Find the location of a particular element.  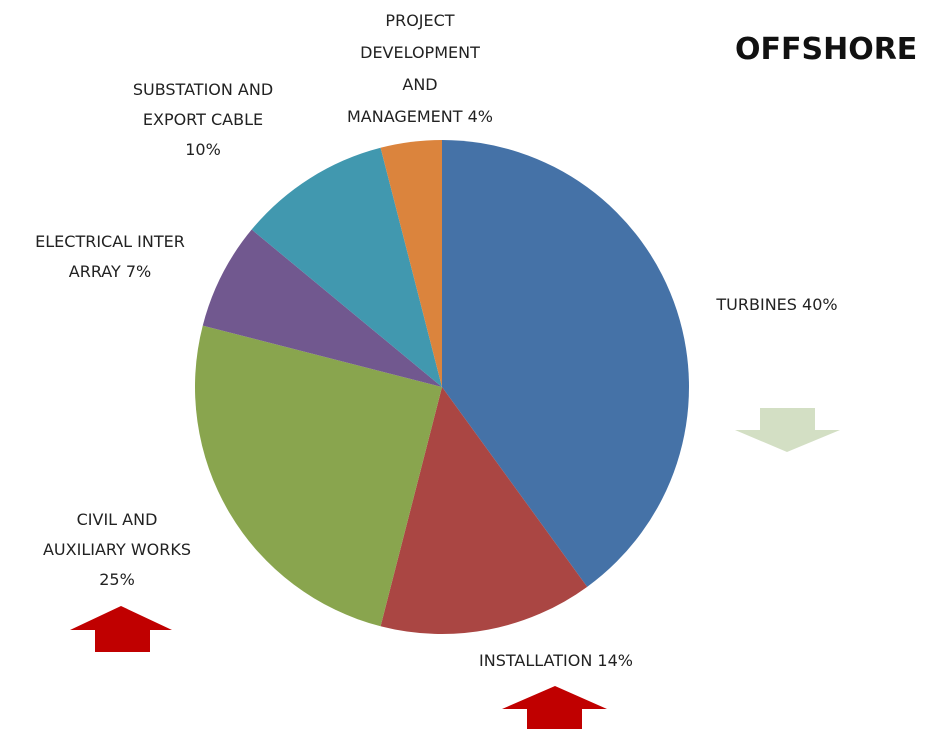

slice-label: CIVIL AND AUXILIARY WORKS 25% is located at coordinates (117, 550).